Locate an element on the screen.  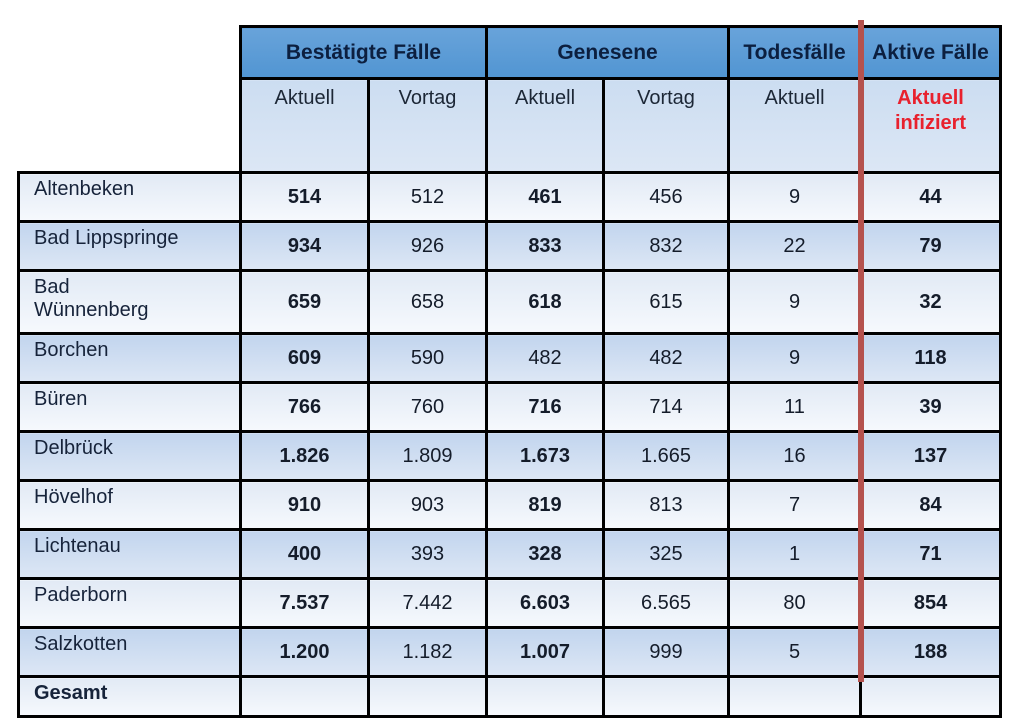
table-row: Paderborn 7.537 7.442 6.603 6.565 80 854 is located at coordinates (510, 603).